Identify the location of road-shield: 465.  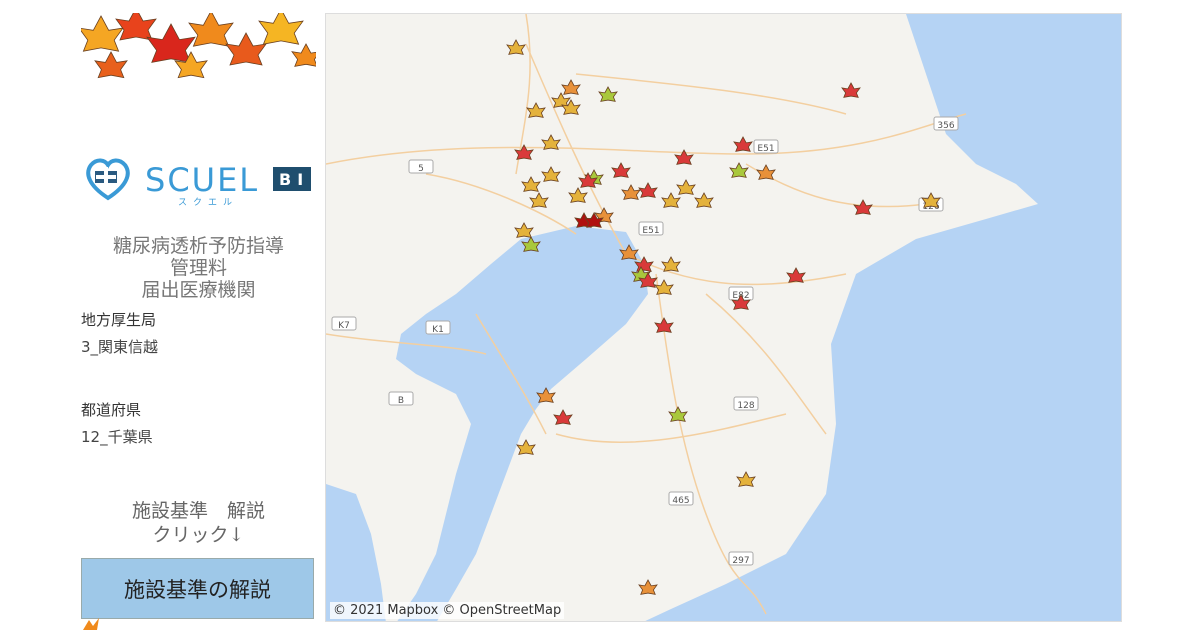
(681, 498).